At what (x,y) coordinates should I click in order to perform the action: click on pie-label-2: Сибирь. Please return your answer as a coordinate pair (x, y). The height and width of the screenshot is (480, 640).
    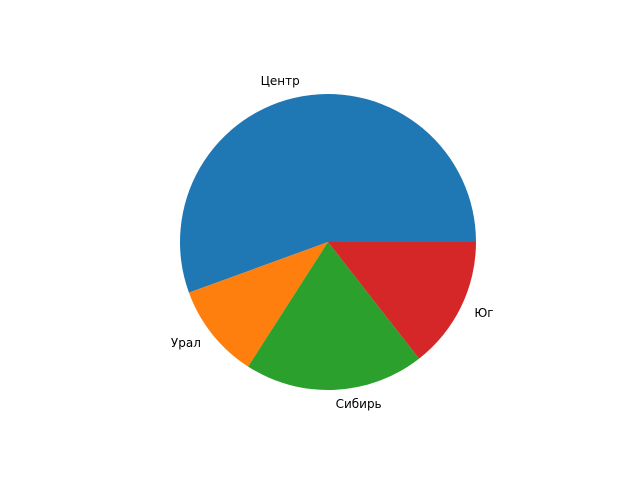
    Looking at the image, I should click on (359, 404).